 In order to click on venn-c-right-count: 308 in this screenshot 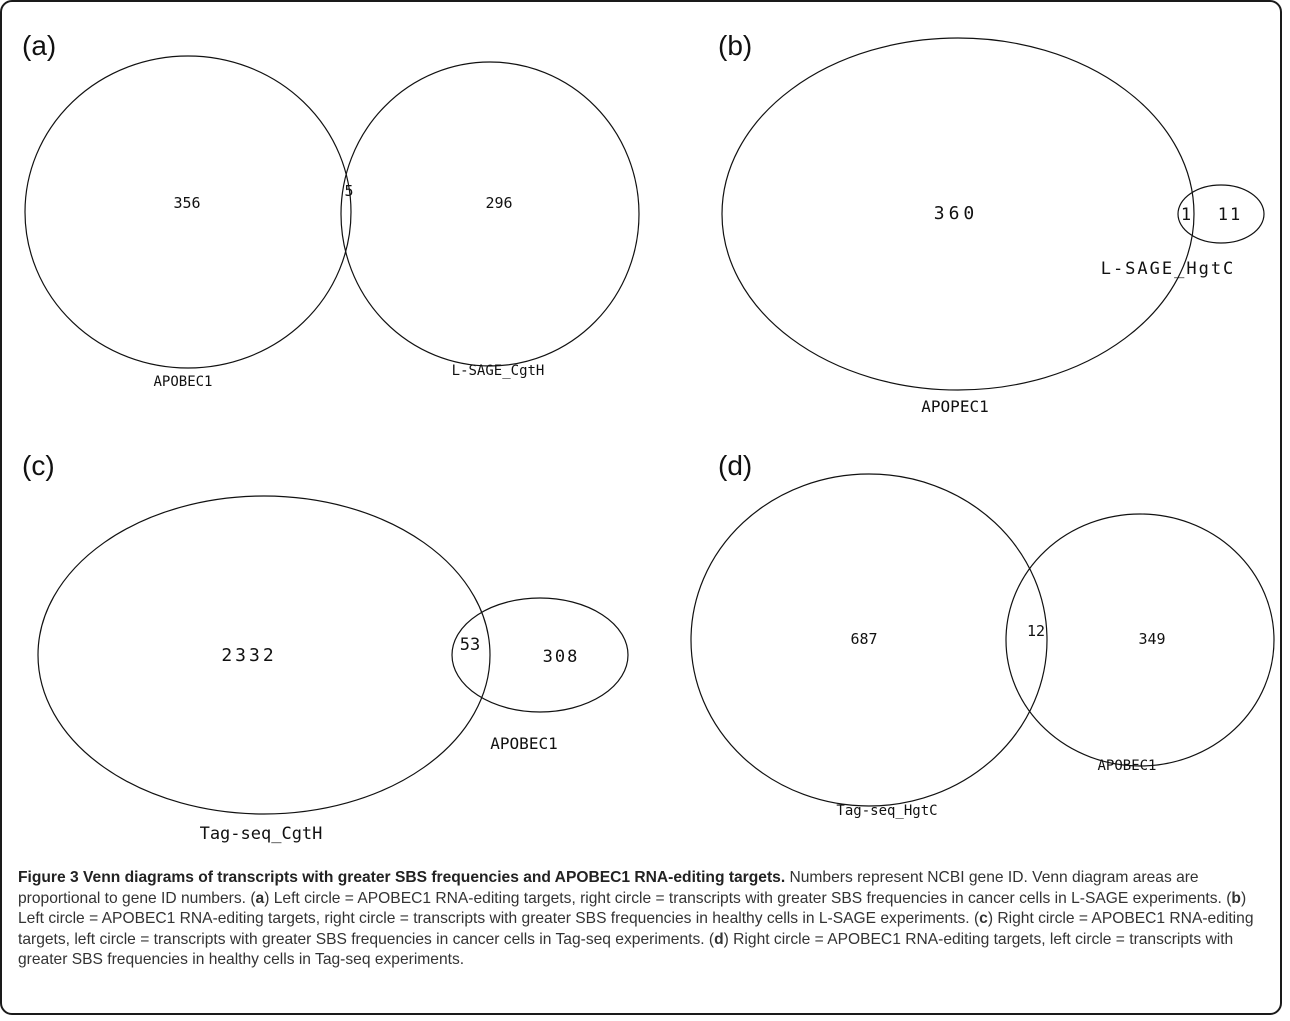, I will do `click(561, 657)`.